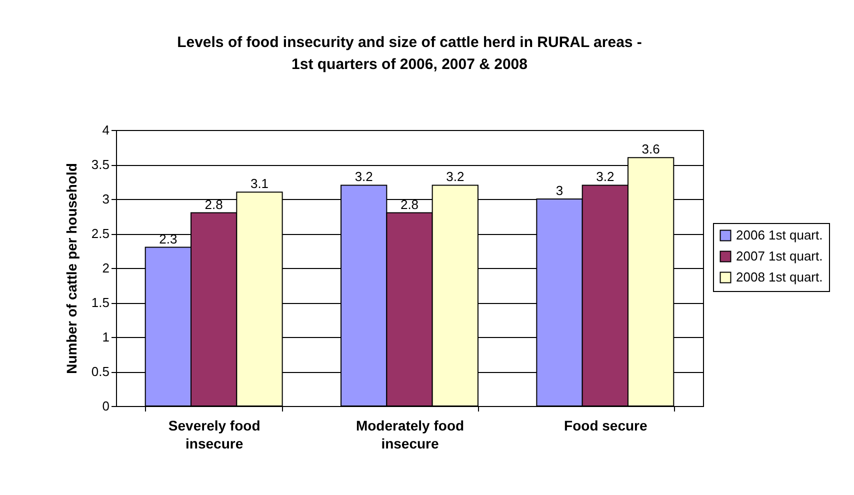  What do you see at coordinates (71, 268) in the screenshot?
I see `y-axis-title: Number of cattle per household` at bounding box center [71, 268].